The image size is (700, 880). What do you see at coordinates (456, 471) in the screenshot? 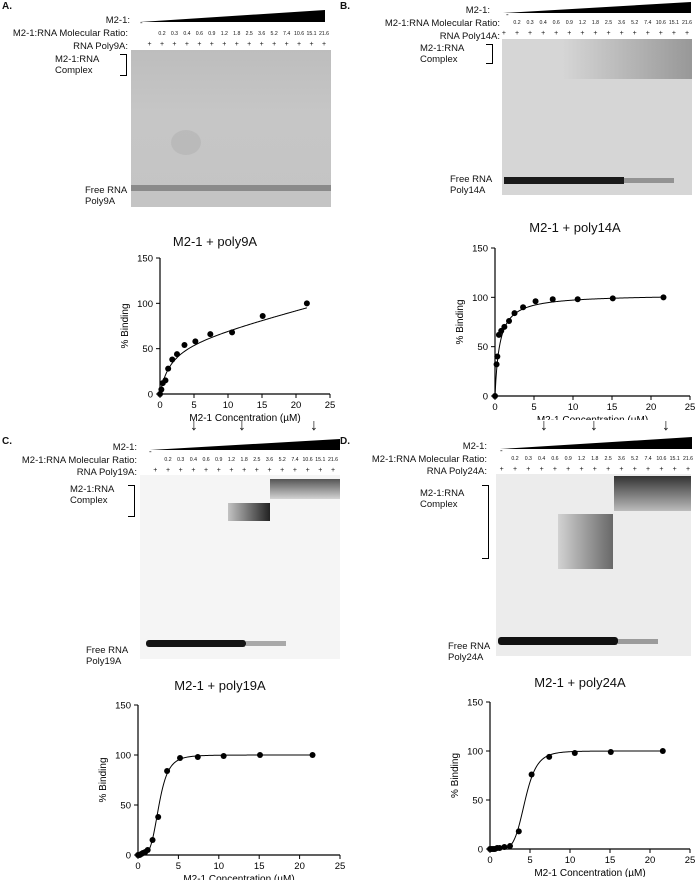
I see `rna-label: RNA Poly24A:` at bounding box center [456, 471].